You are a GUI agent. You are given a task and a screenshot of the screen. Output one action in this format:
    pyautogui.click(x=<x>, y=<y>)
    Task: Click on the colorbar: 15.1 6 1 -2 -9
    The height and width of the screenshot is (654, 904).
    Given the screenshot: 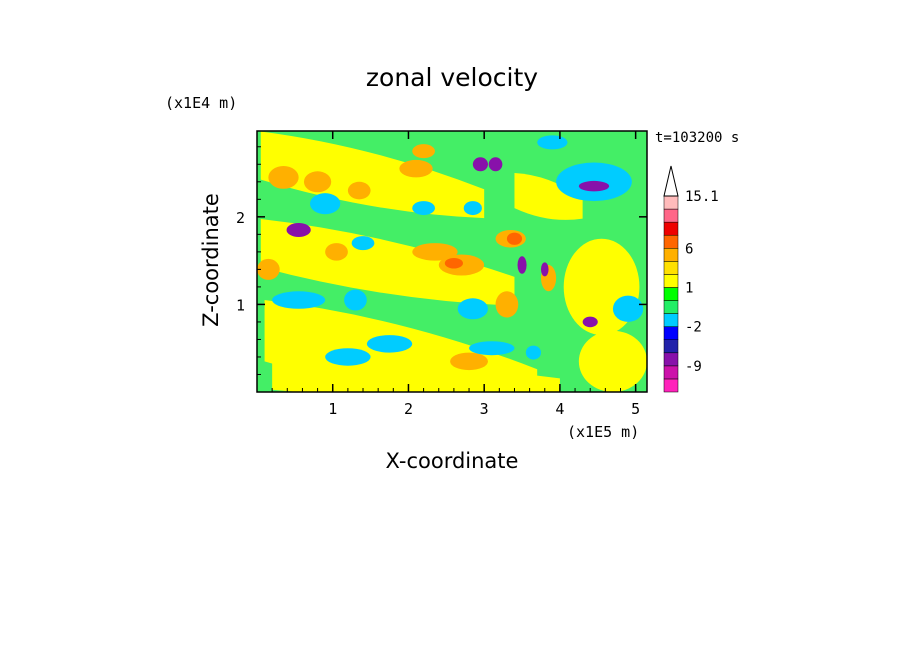 What is the action you would take?
    pyautogui.click(x=691, y=279)
    